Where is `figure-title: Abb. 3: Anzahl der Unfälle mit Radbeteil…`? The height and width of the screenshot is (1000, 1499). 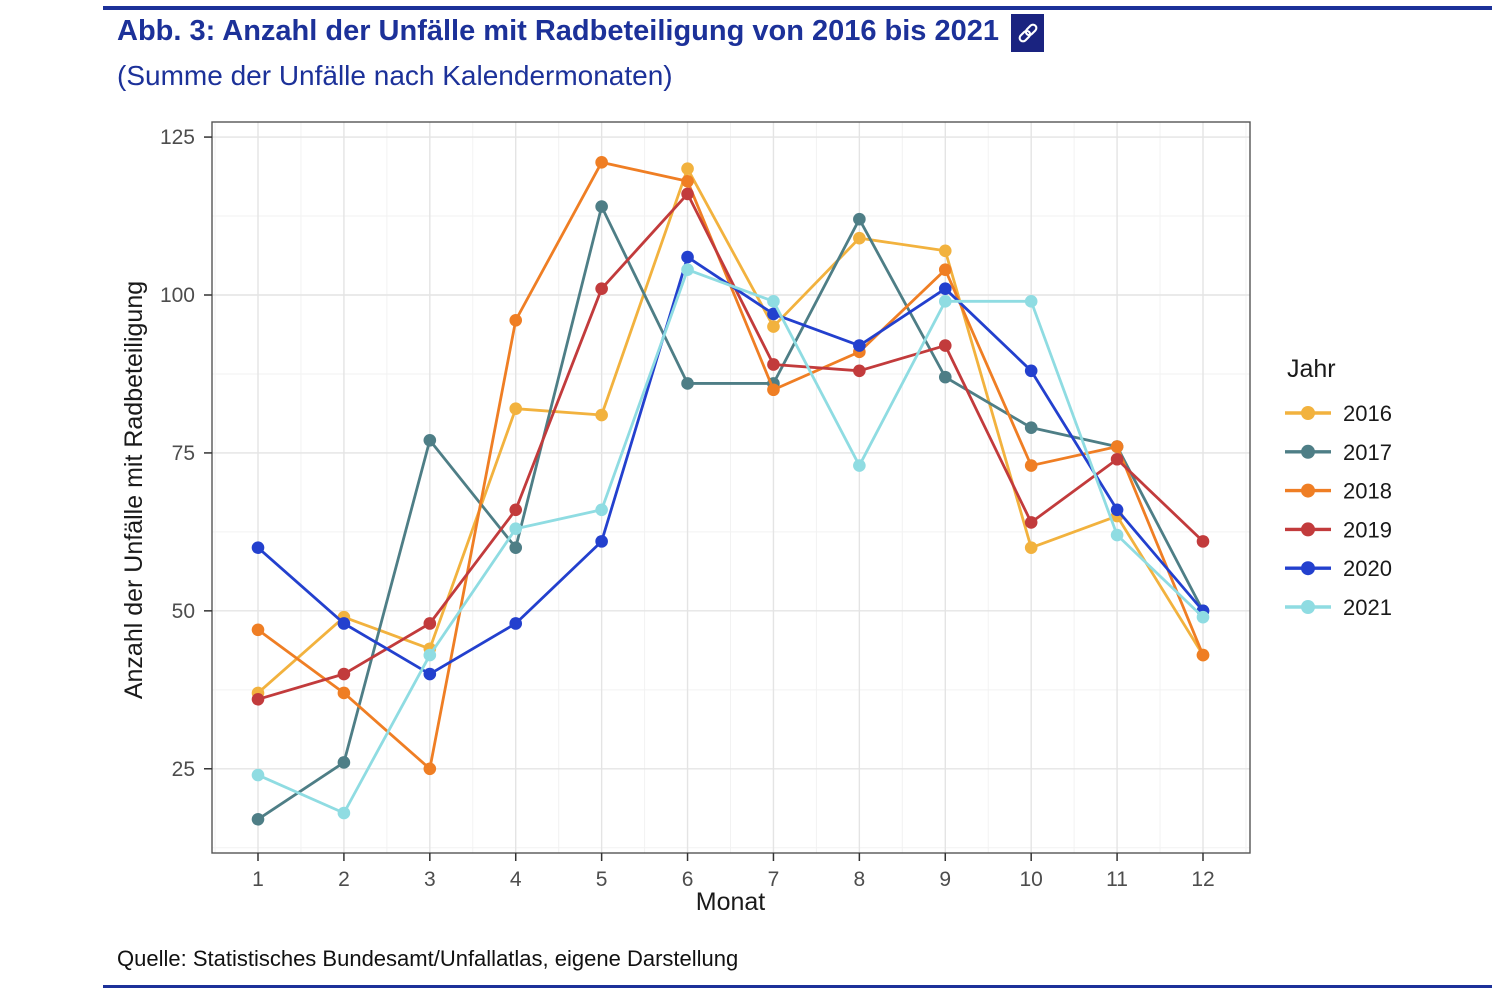
figure-title: Abb. 3: Anzahl der Unfälle mit Radbeteil… is located at coordinates (558, 31).